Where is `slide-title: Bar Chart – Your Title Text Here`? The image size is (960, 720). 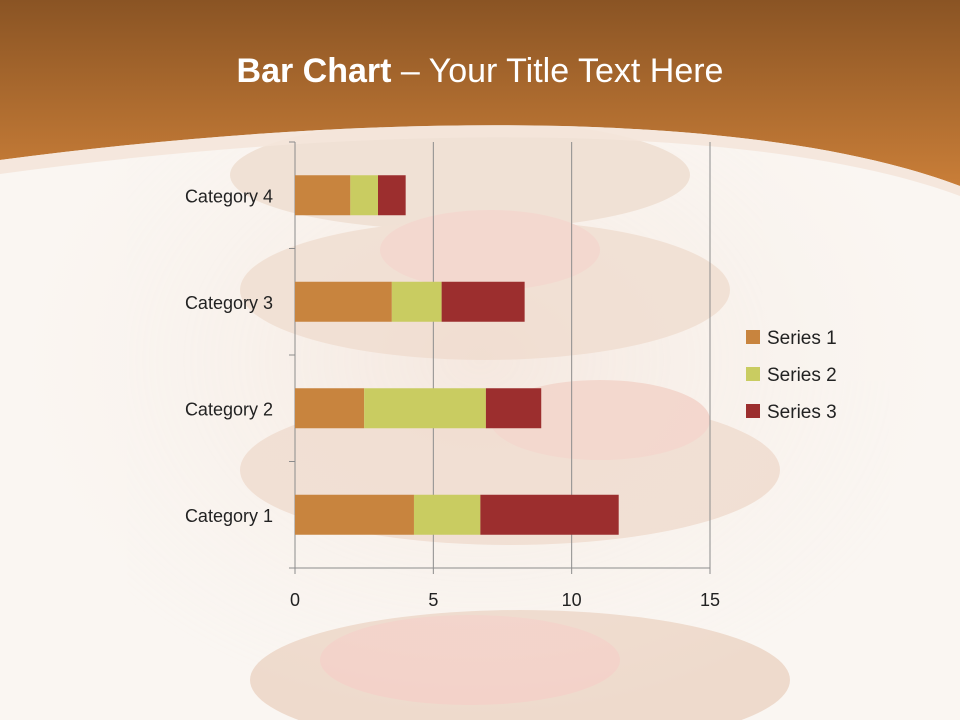
slide-title: Bar Chart – Your Title Text Here is located at coordinates (480, 71).